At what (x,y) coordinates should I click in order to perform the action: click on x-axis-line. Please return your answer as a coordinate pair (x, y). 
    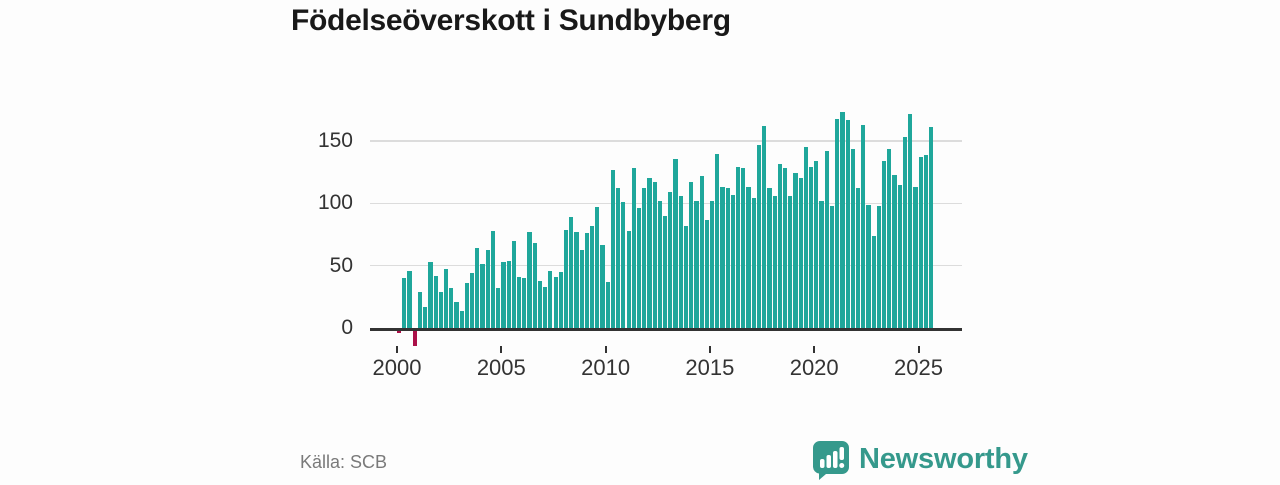
    Looking at the image, I should click on (666, 329).